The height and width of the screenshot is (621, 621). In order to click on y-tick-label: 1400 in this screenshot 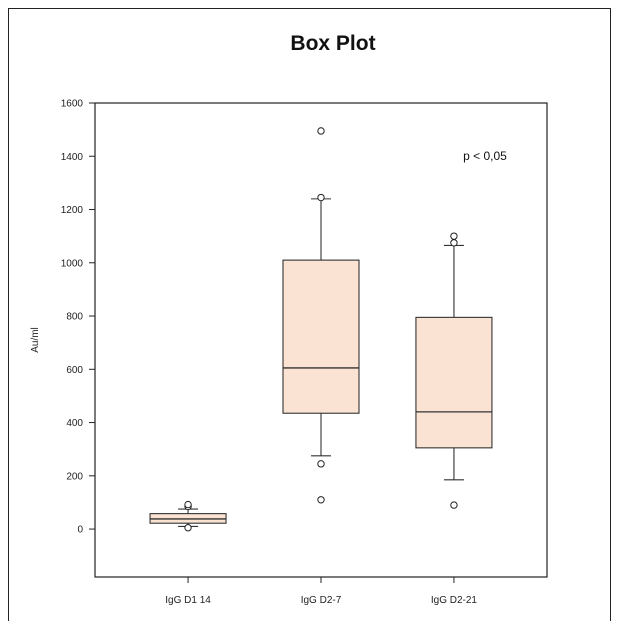, I will do `click(72, 157)`.